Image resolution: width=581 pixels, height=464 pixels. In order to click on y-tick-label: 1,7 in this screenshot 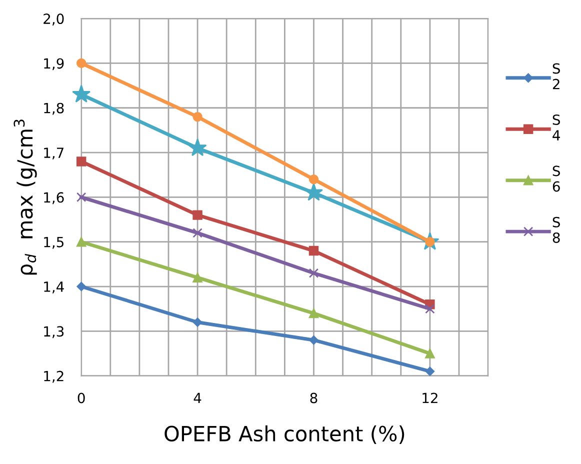, I will do `click(54, 154)`.